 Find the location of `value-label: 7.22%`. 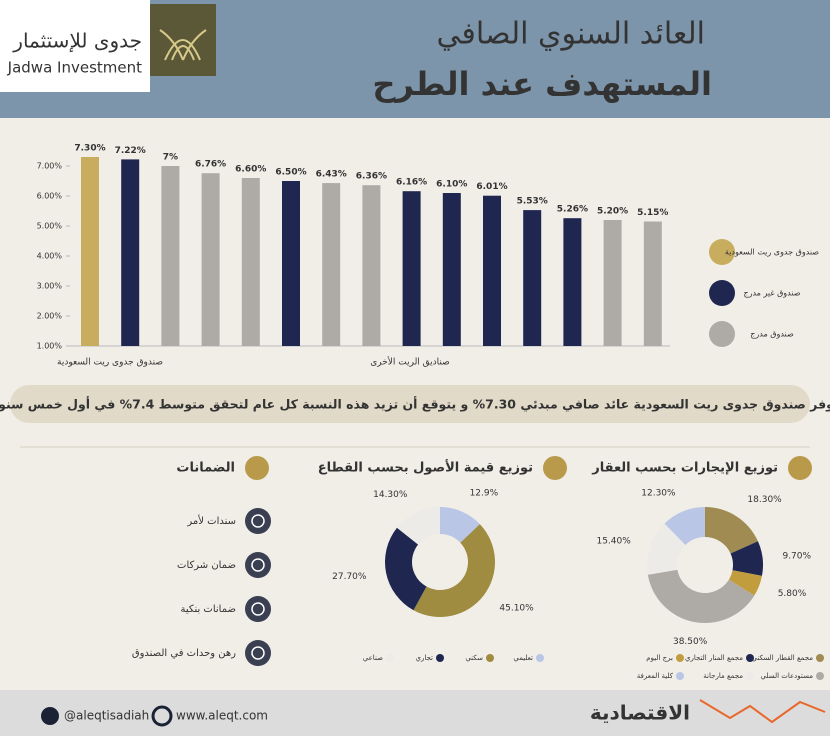

value-label: 7.22% is located at coordinates (130, 151).